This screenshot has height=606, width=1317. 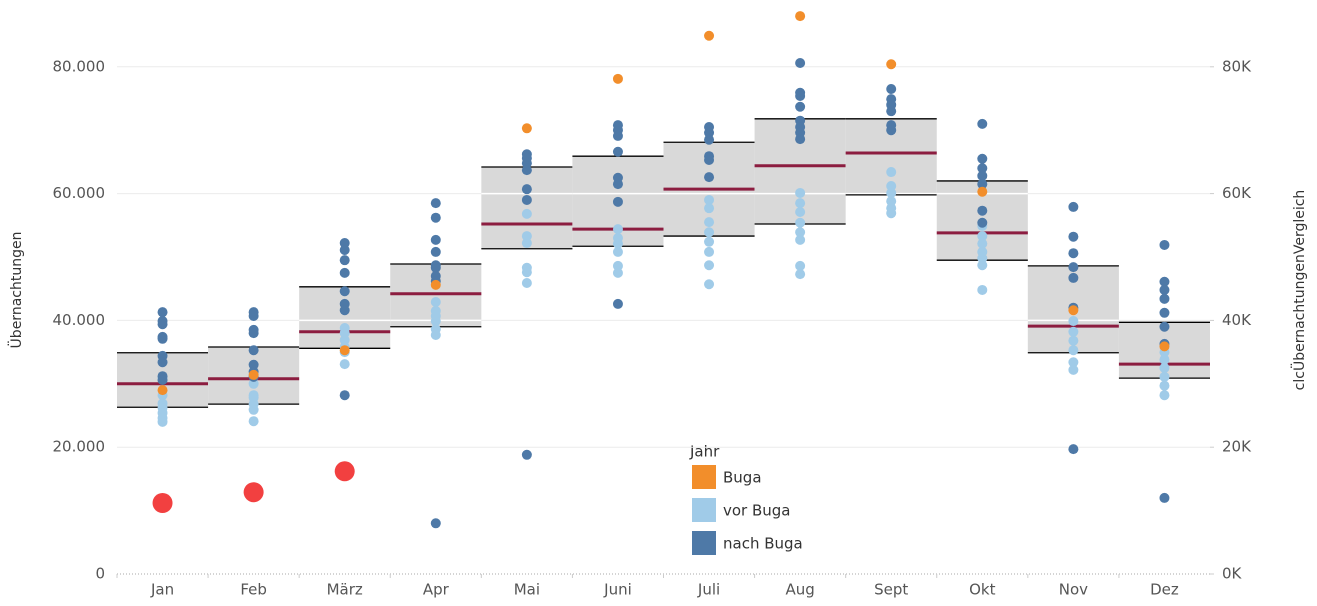 What do you see at coordinates (1299, 290) in the screenshot?
I see `y2-axis-title: clcÜbernachtungenVergleich` at bounding box center [1299, 290].